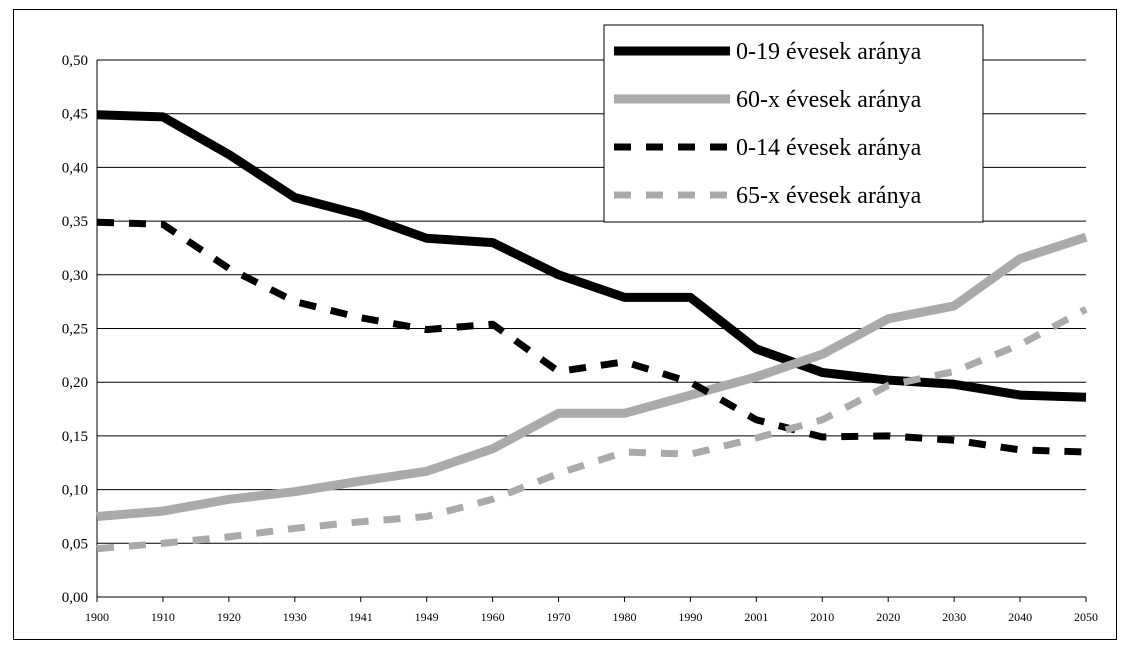 This screenshot has height=651, width=1132. What do you see at coordinates (75, 168) in the screenshot?
I see `y-tick-label: 0,40` at bounding box center [75, 168].